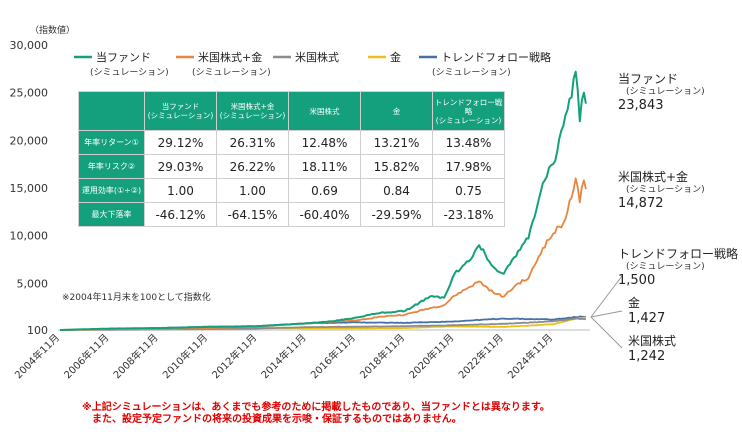 The height and width of the screenshot is (432, 742). Describe the element at coordinates (481, 356) in the screenshot. I see `x-tick-label: 2022年11月` at that location.